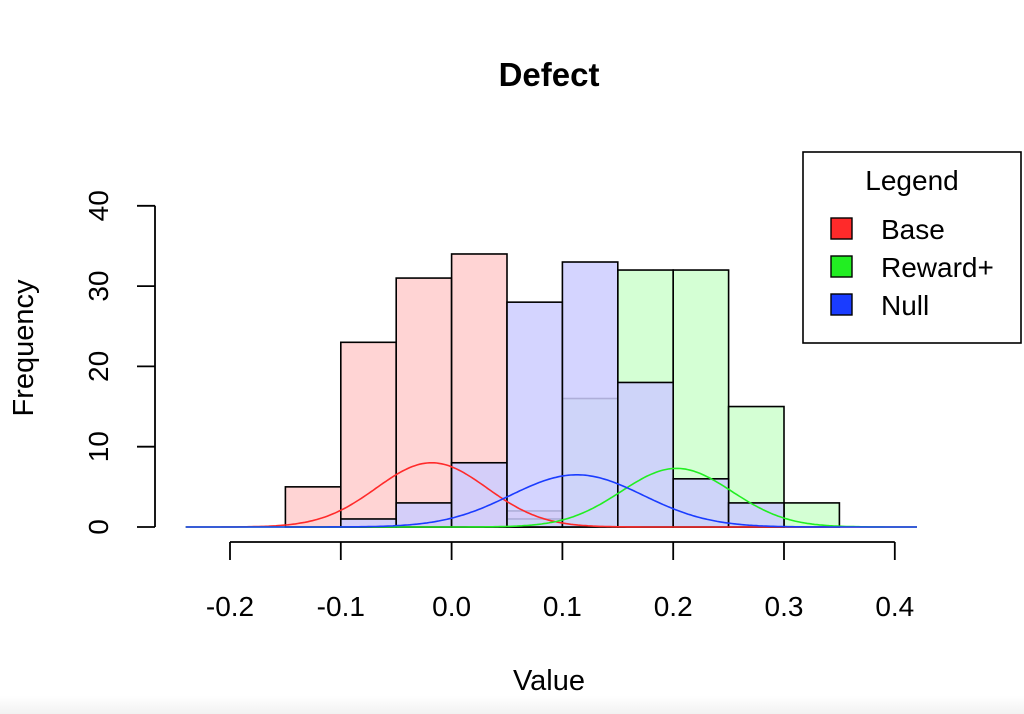  I want to click on y-axis-label: Frequency, so click(24, 348).